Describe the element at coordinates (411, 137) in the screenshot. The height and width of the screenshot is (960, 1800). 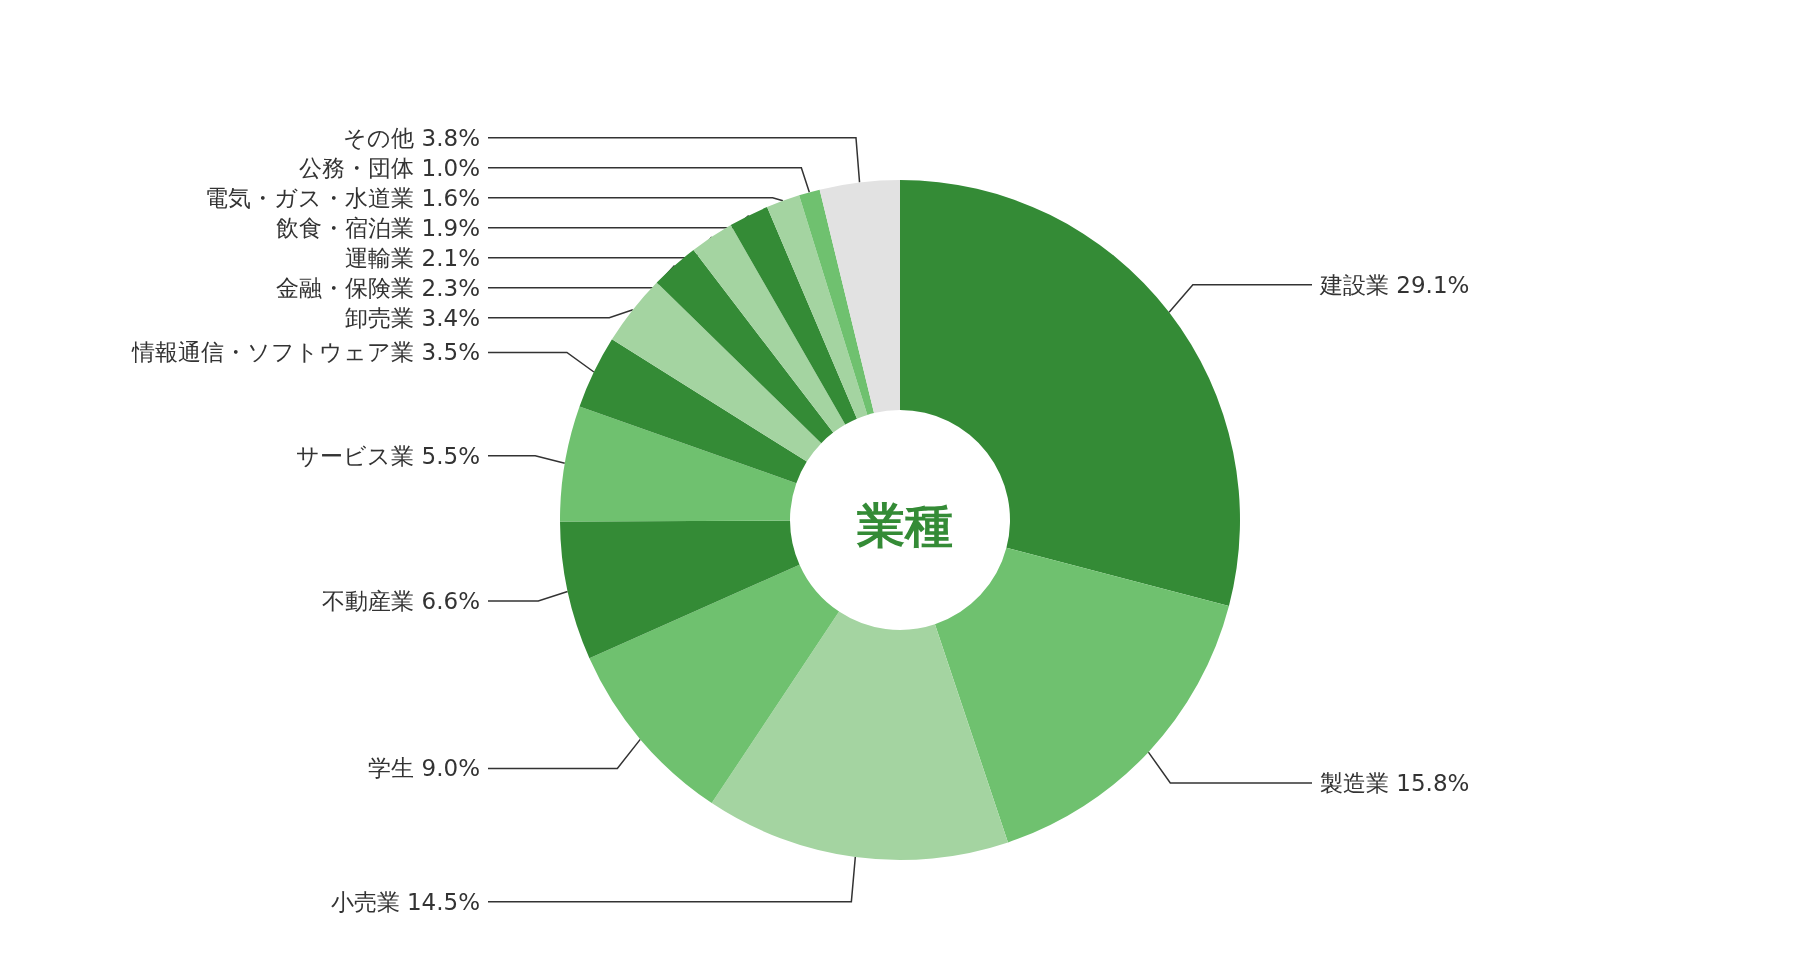
I see `slice-label: その他 3.8%` at that location.